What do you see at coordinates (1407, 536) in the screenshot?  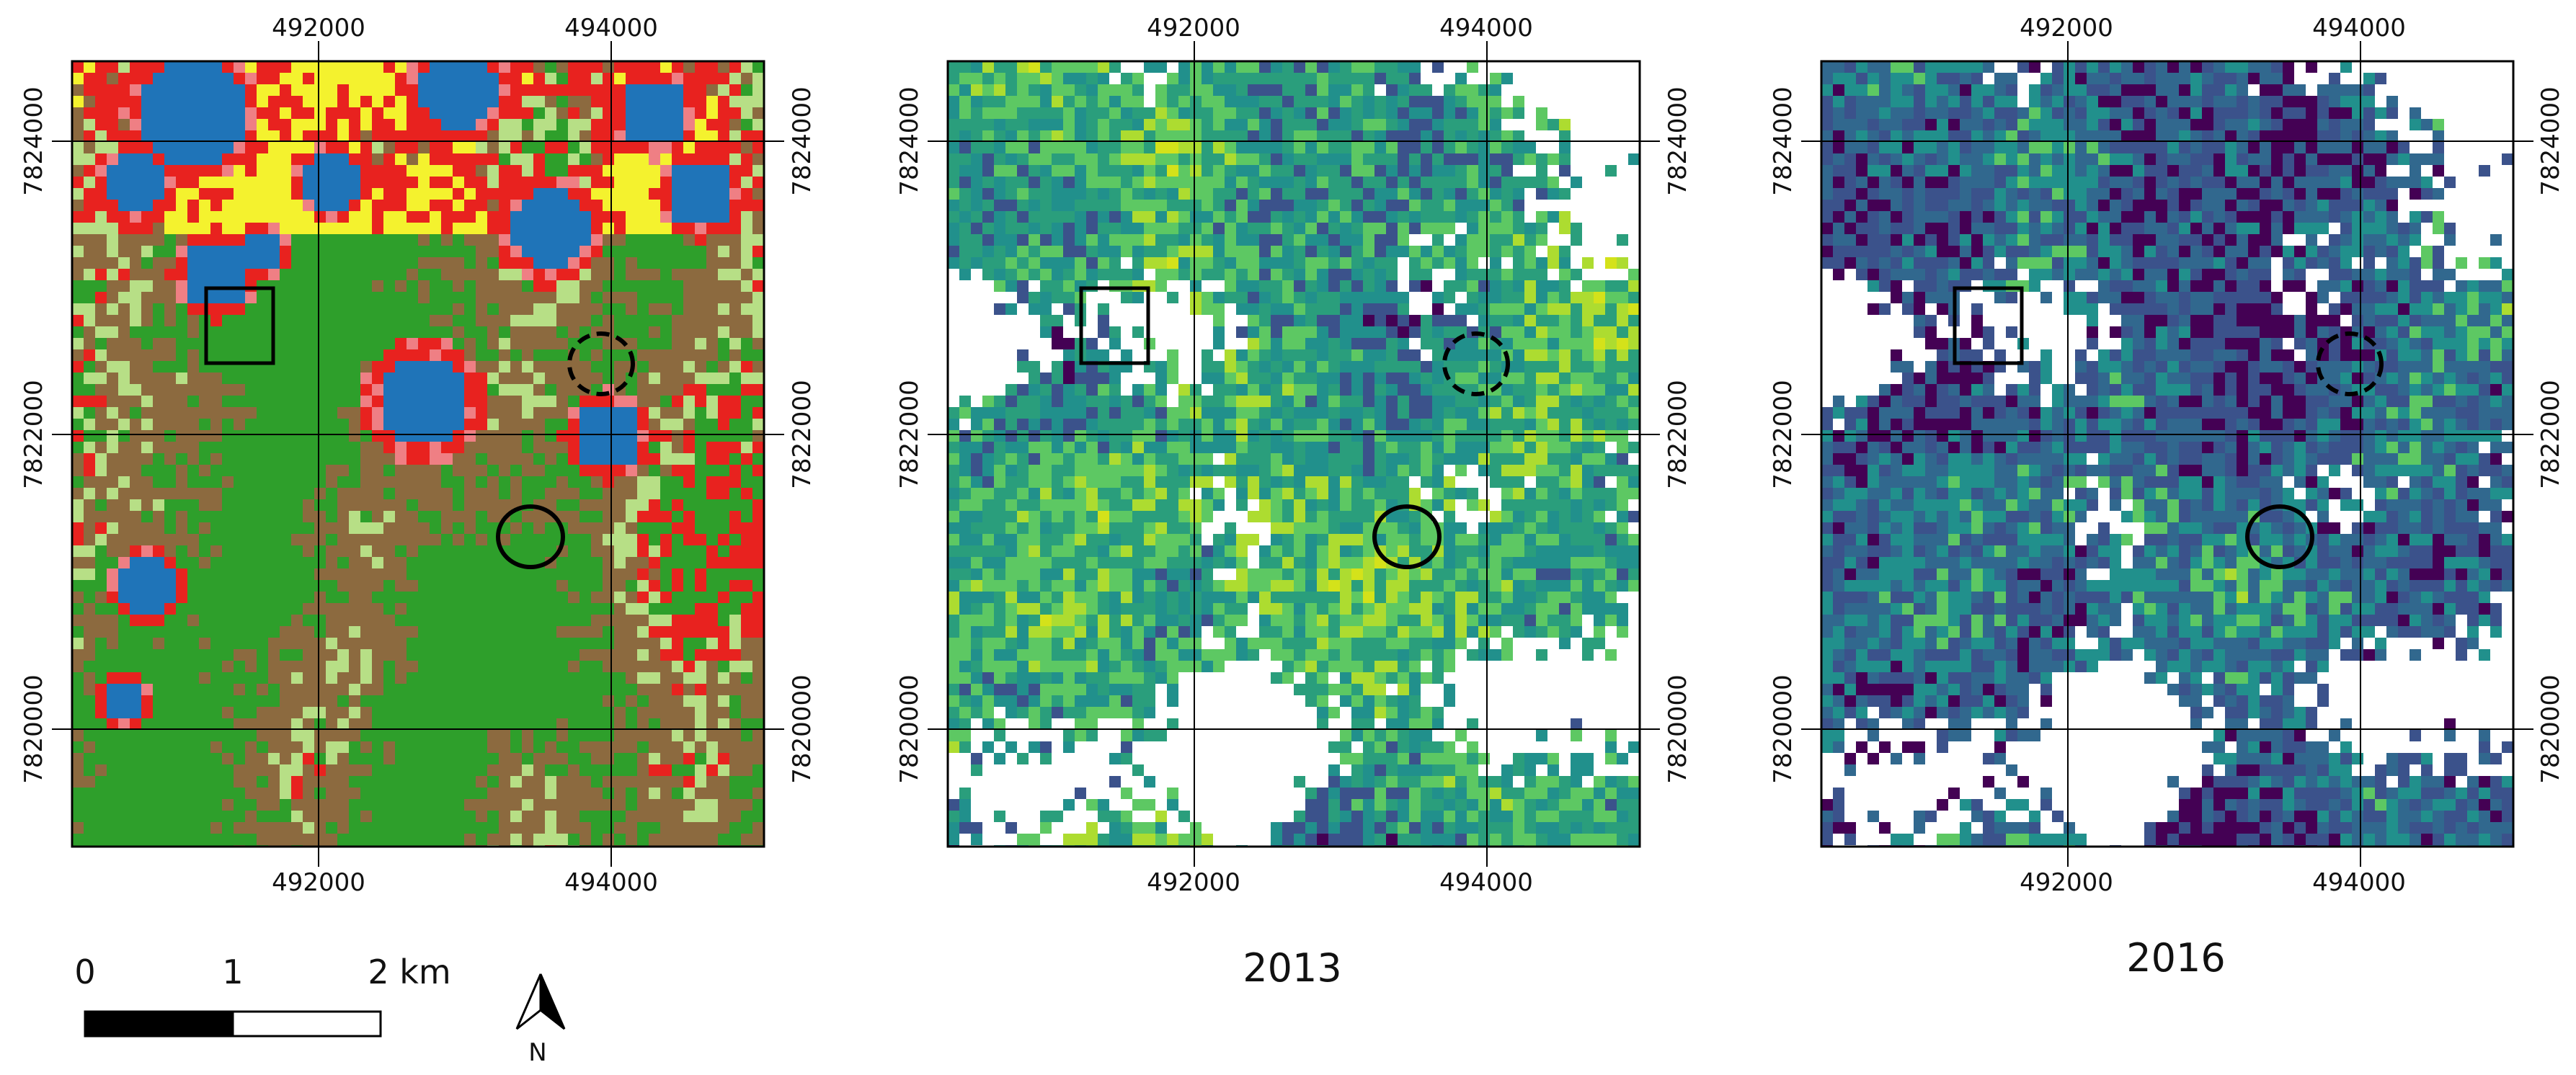 I see `map-2013-solid-circle-marker` at bounding box center [1407, 536].